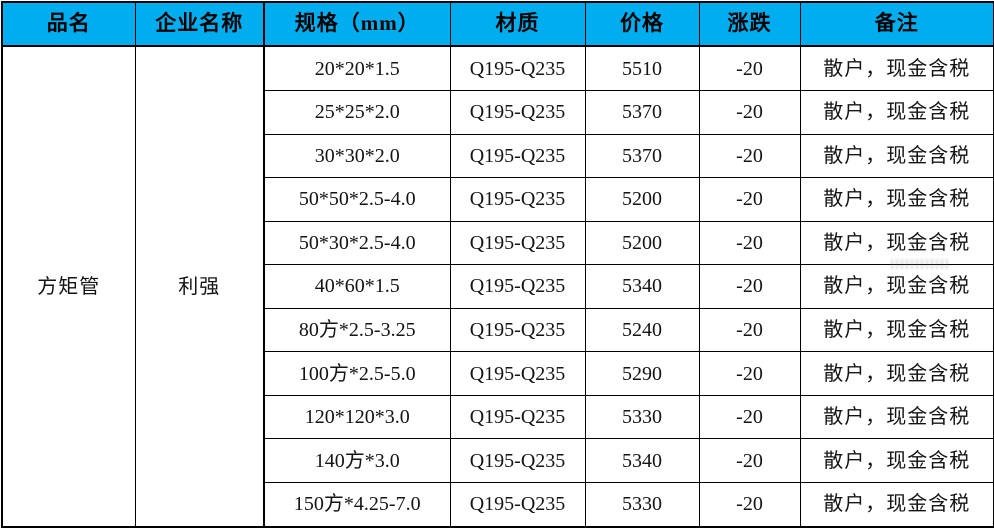 This screenshot has height=529, width=994. I want to click on company-name-cell: 利强, so click(199, 286).